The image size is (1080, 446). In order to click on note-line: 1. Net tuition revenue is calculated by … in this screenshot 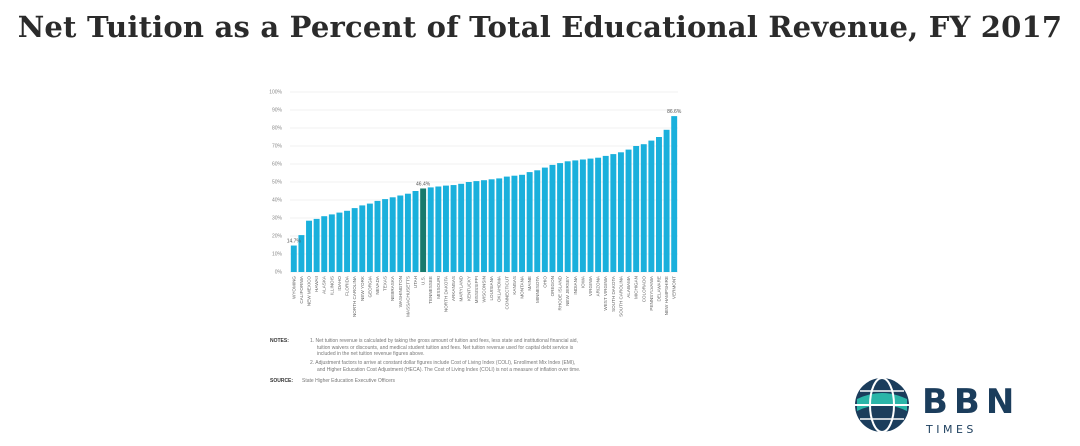, I will do `click(444, 341)`.